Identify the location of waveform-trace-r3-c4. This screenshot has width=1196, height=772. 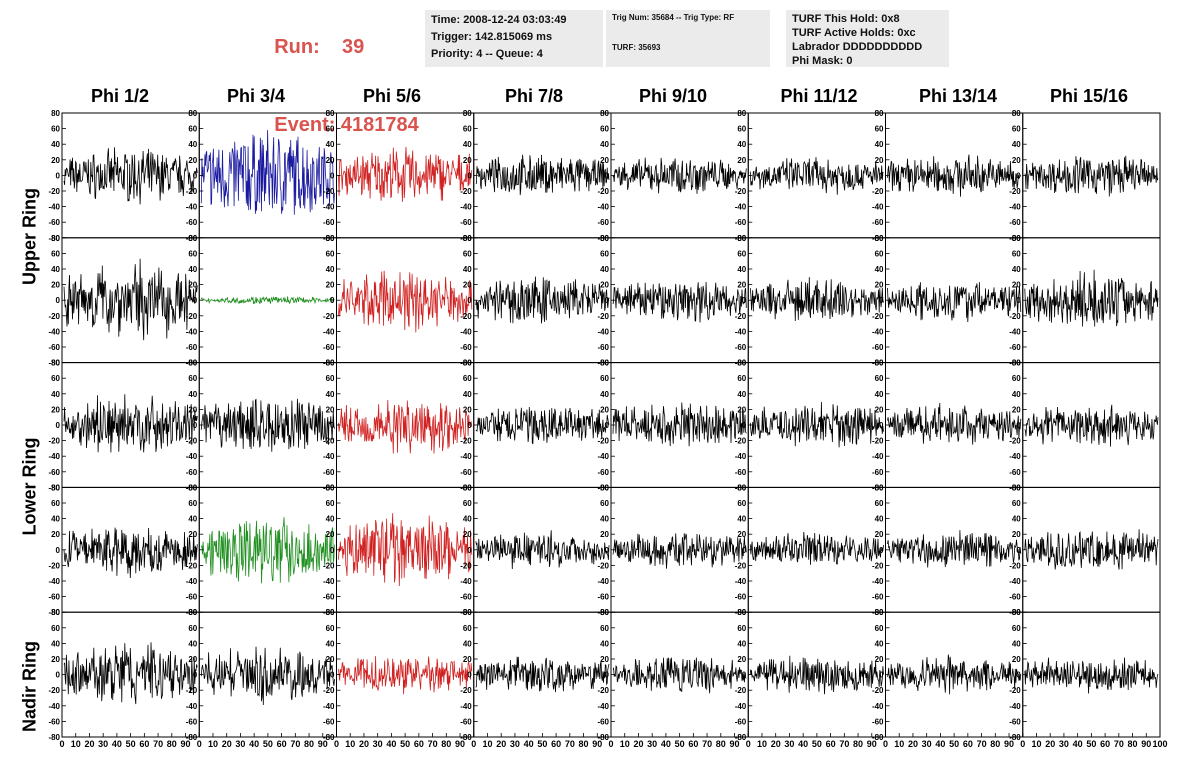
(542, 425).